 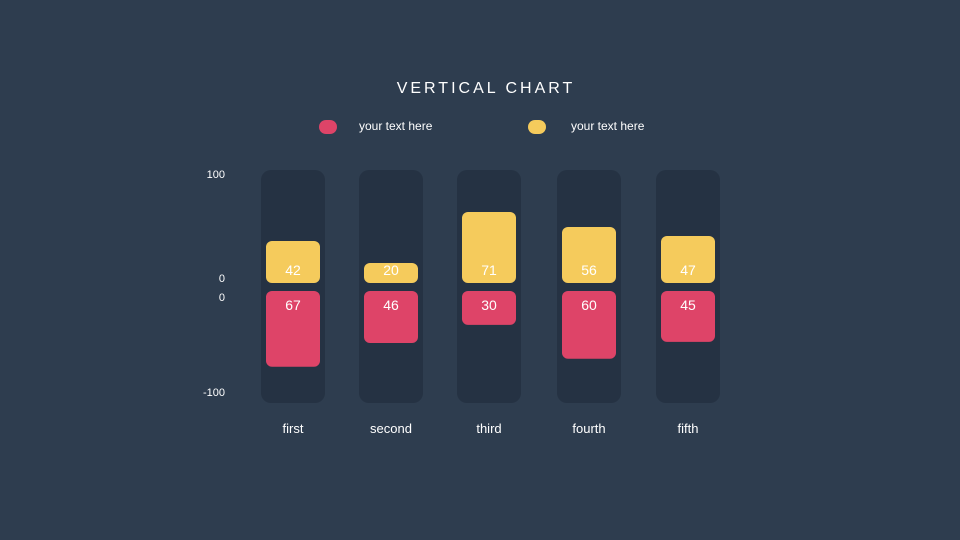 I want to click on bar-down-value-label: 30, so click(x=489, y=305).